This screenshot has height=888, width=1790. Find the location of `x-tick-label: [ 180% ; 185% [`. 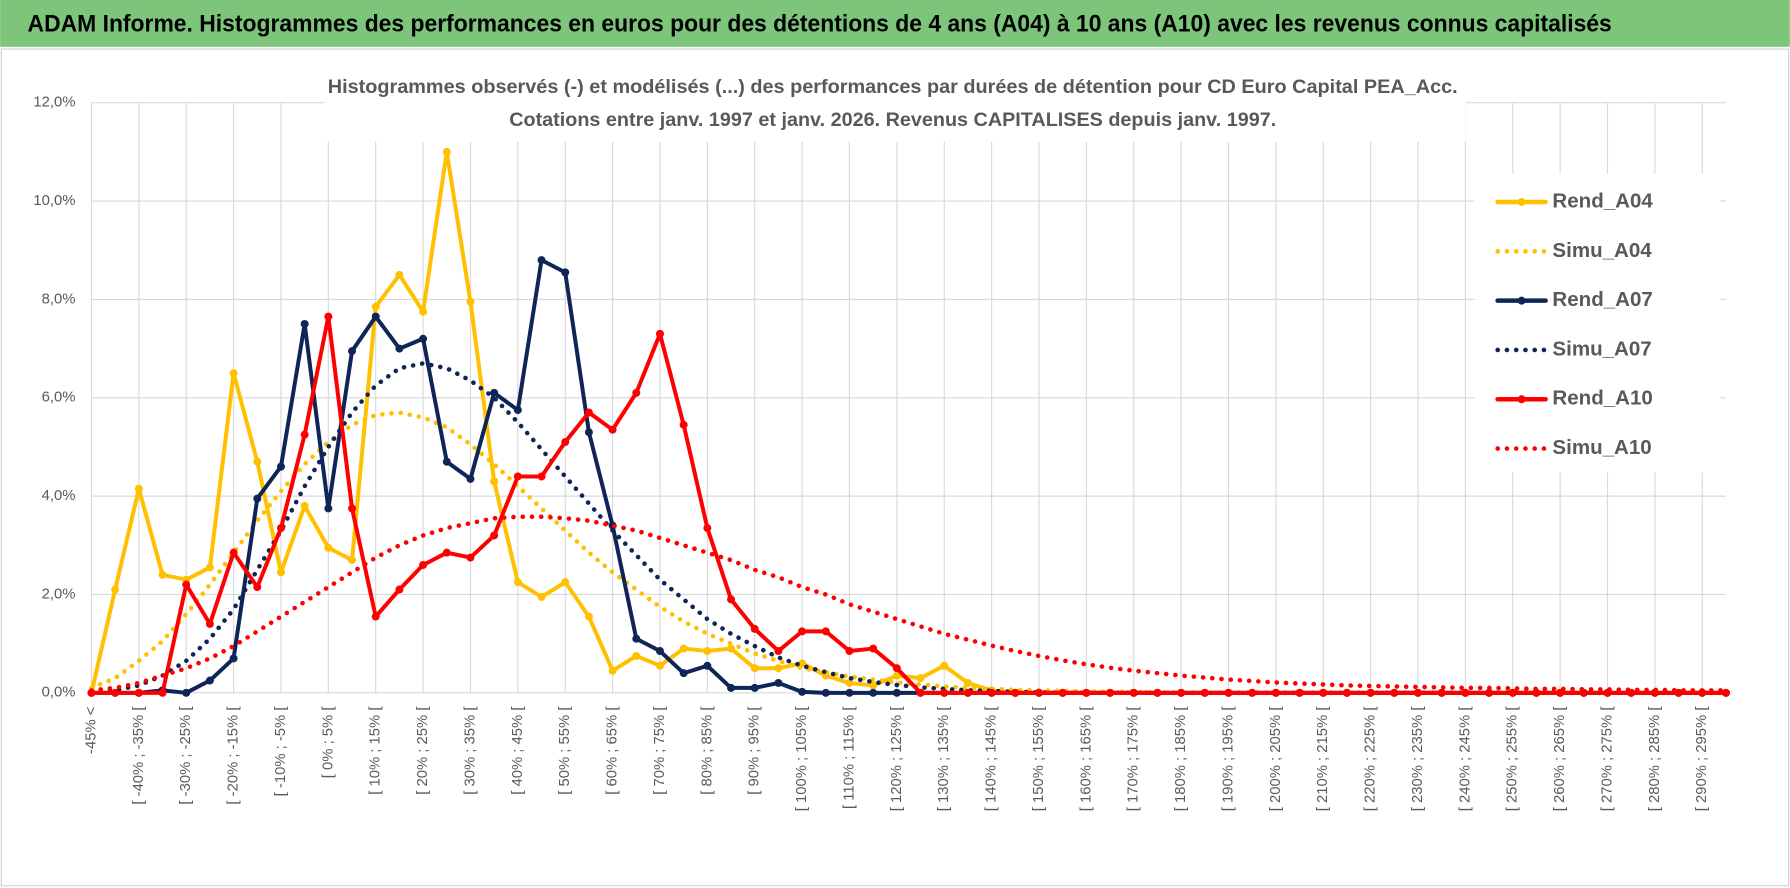

x-tick-label: [ 180% ; 185% [ is located at coordinates (1181, 759).